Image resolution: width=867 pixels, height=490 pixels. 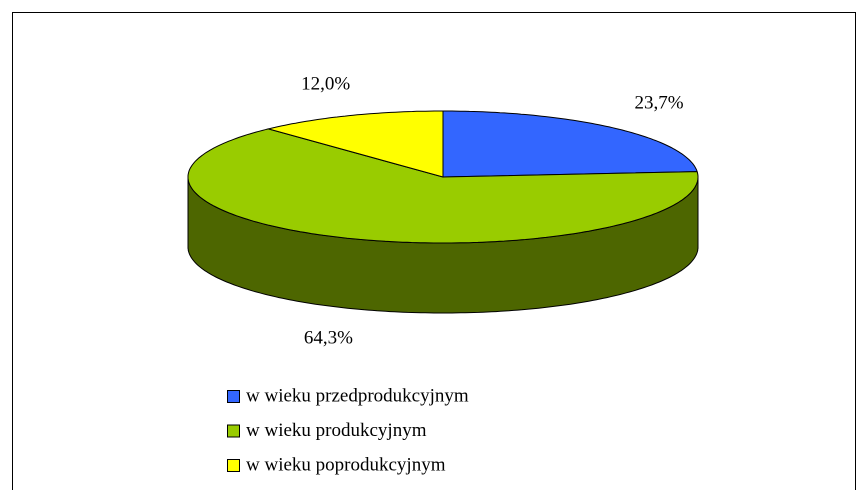 What do you see at coordinates (325, 83) in the screenshot?
I see `data-label: 12,0%` at bounding box center [325, 83].